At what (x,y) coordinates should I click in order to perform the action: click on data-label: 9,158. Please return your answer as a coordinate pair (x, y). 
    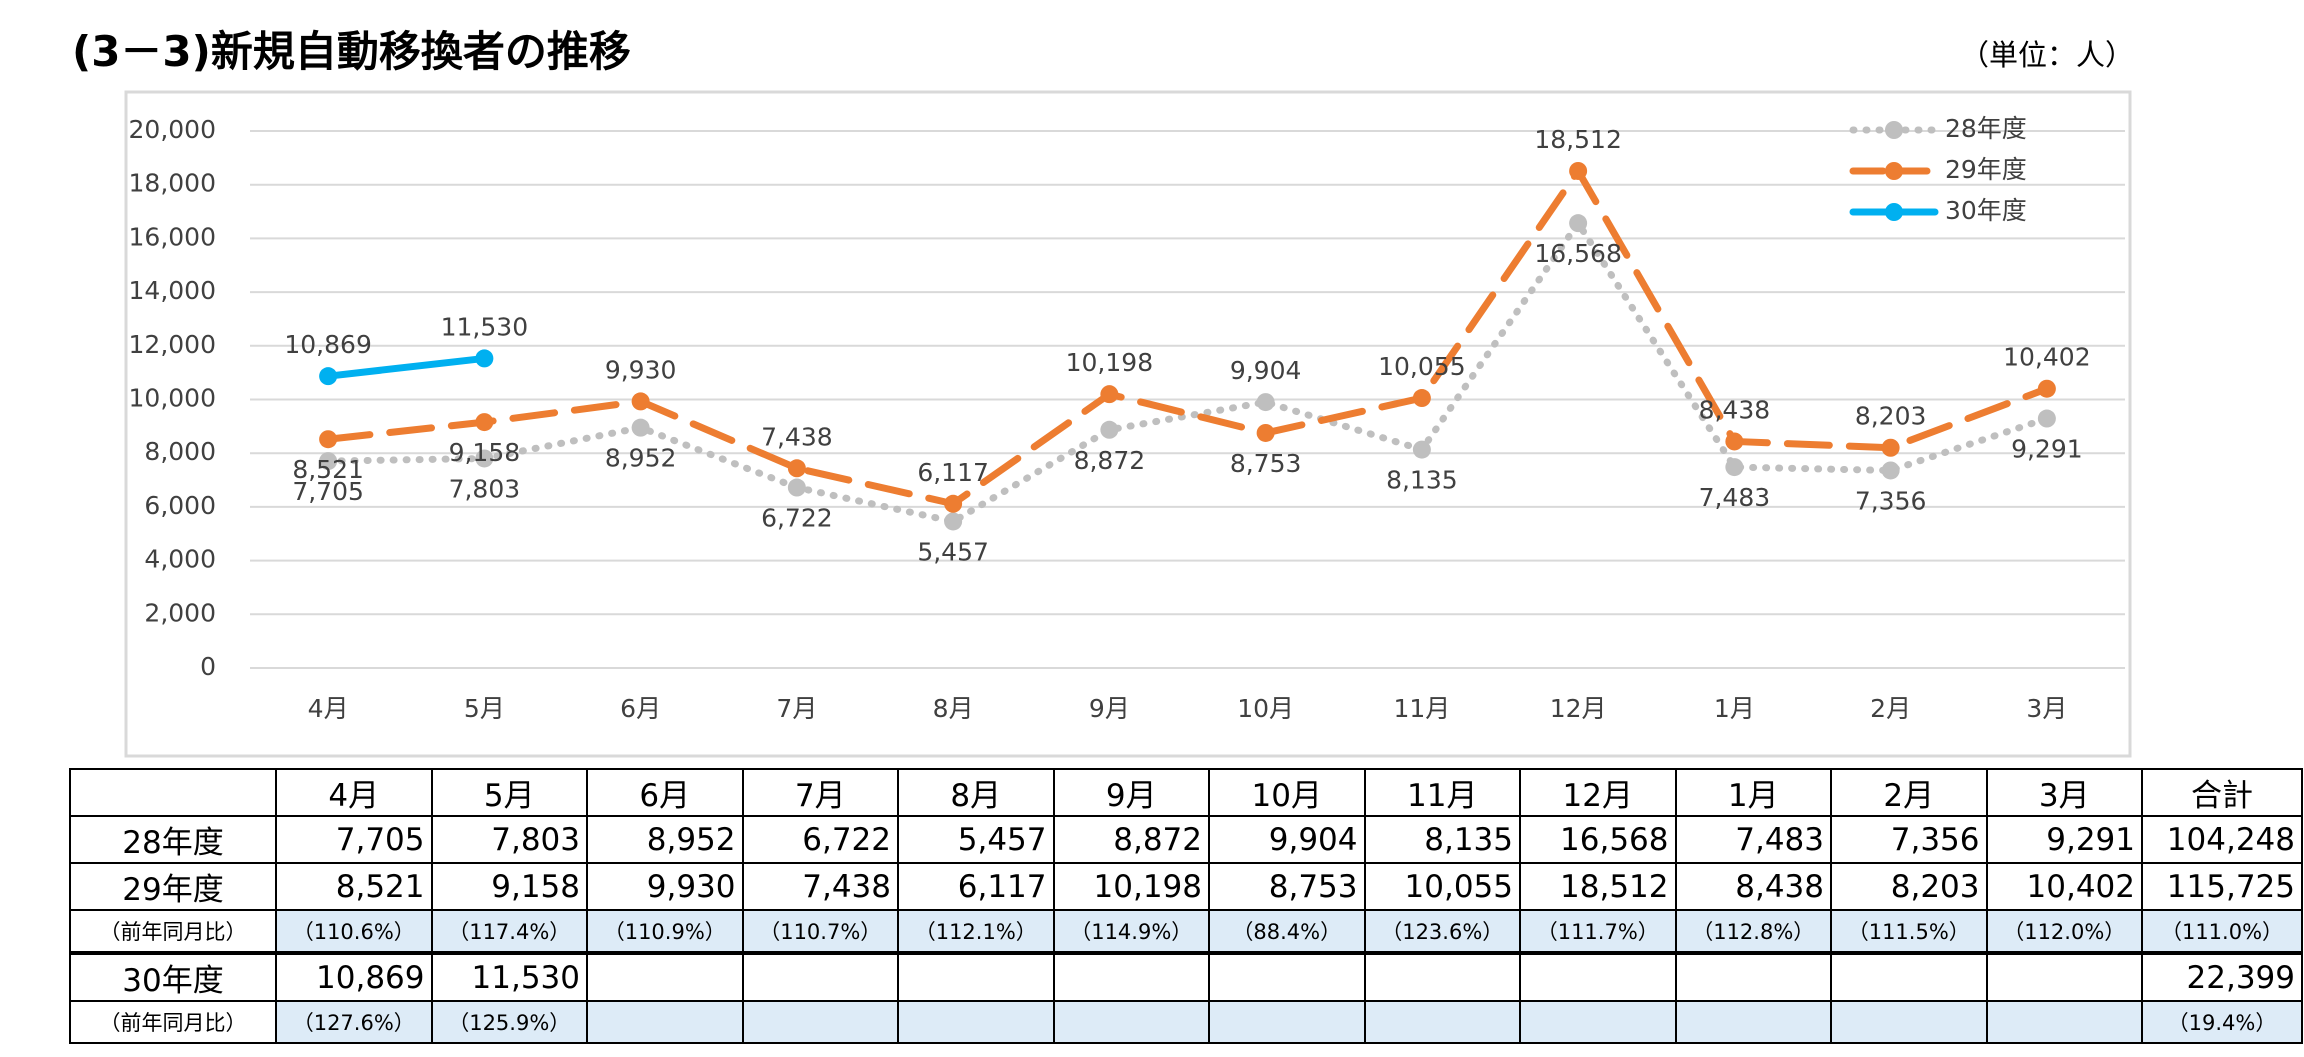
    Looking at the image, I should click on (485, 452).